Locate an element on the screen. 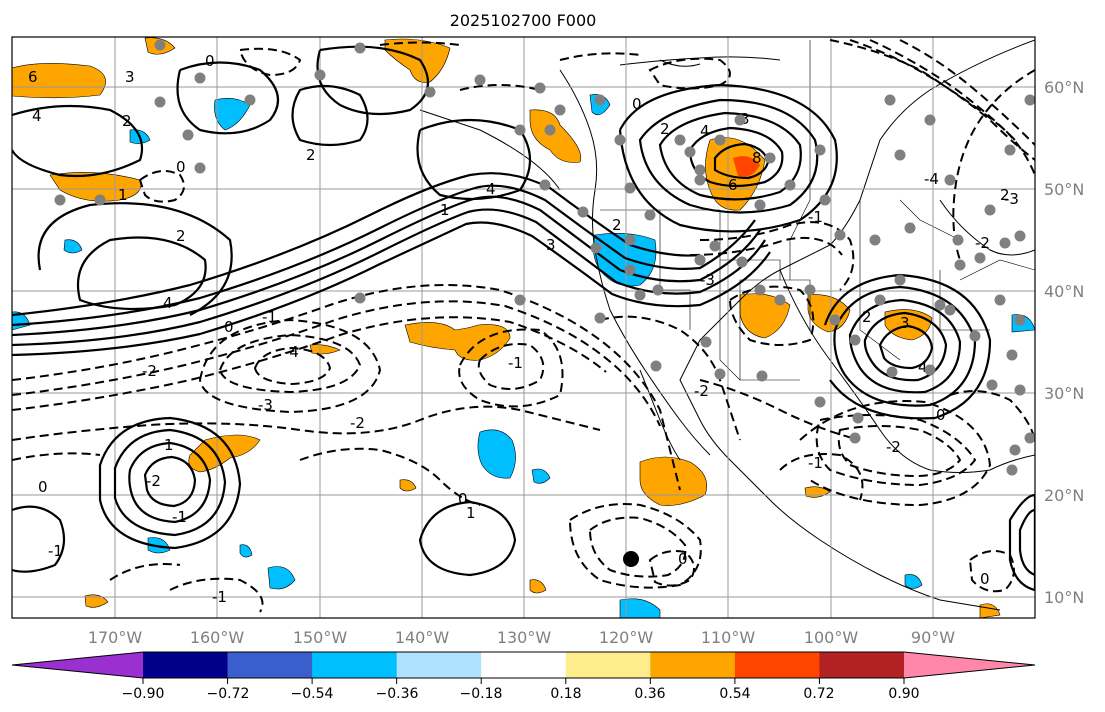 Image resolution: width=1105 pixels, height=712 pixels. colorbar-label: −0.36 is located at coordinates (397, 694).